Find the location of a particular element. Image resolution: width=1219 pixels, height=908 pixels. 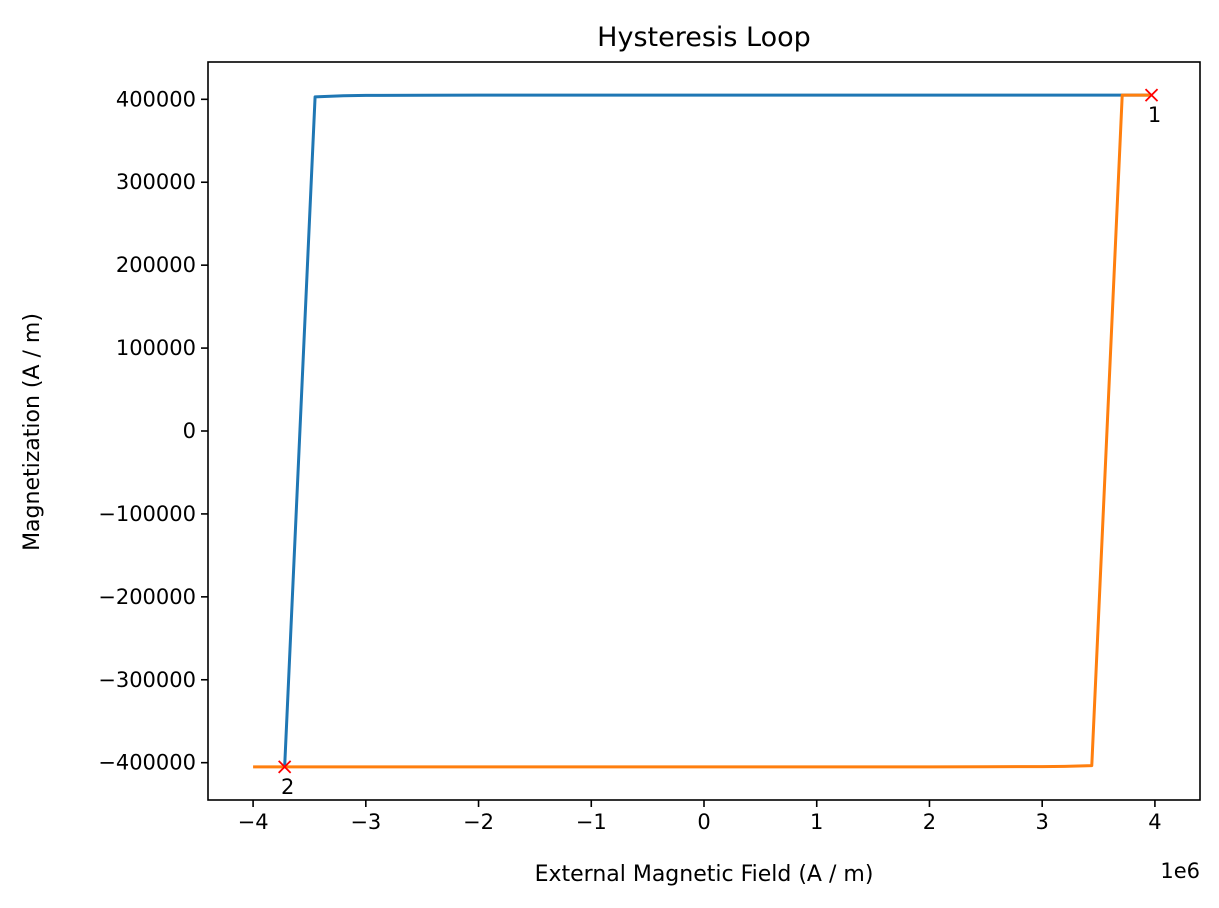

y-tick-label: 100000 is located at coordinates (156, 348).